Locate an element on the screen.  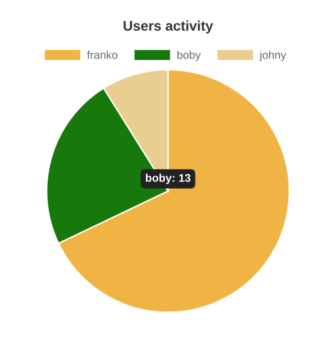
legend-label: boby is located at coordinates (189, 56).